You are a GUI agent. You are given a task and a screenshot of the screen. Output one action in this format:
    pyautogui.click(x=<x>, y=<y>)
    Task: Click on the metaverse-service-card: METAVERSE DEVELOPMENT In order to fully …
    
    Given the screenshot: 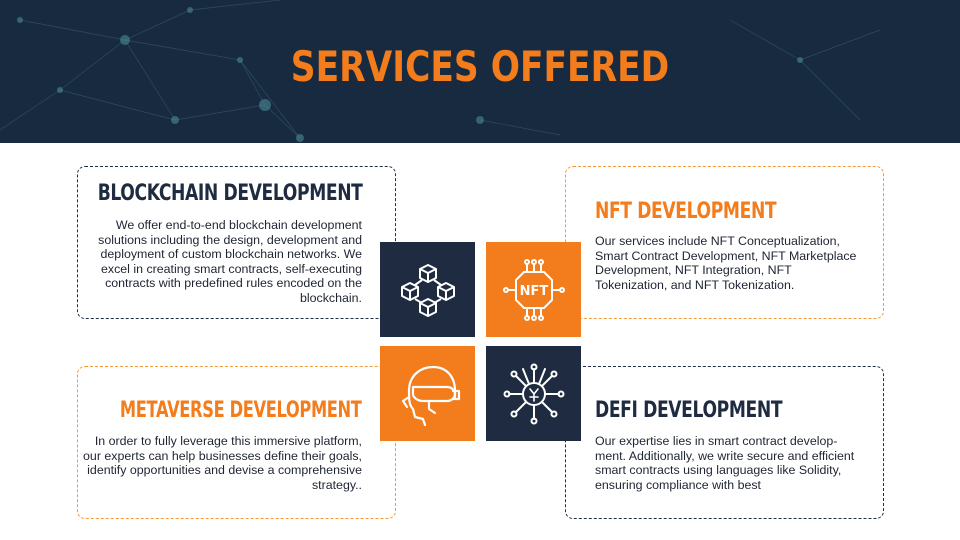 What is the action you would take?
    pyautogui.click(x=236, y=442)
    